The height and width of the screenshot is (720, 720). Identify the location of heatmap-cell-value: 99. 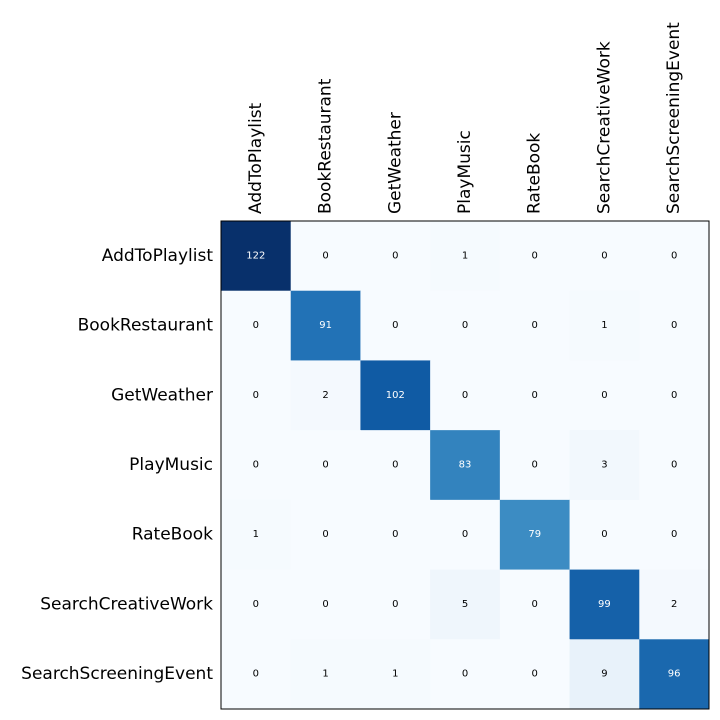
(604, 604).